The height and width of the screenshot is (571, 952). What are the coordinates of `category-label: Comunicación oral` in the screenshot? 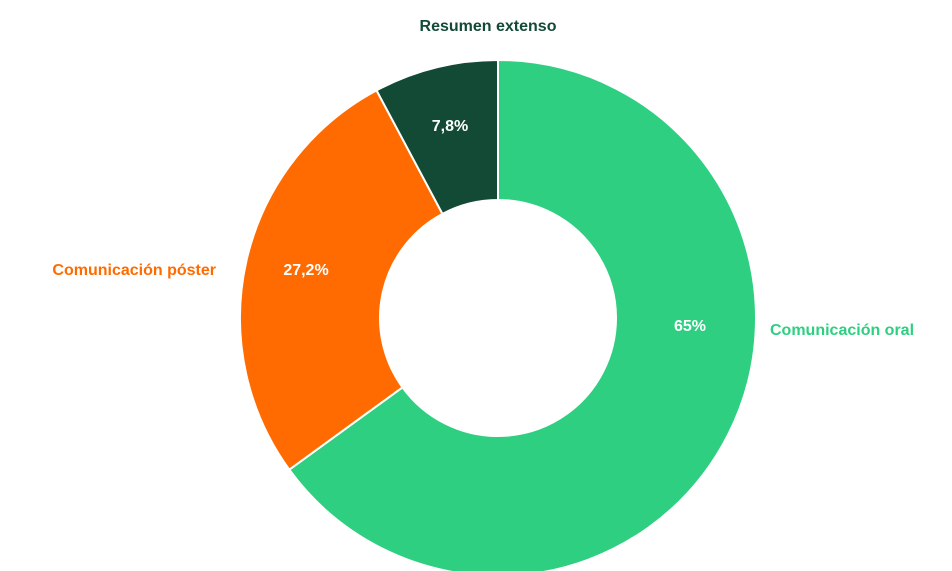 It's located at (842, 330).